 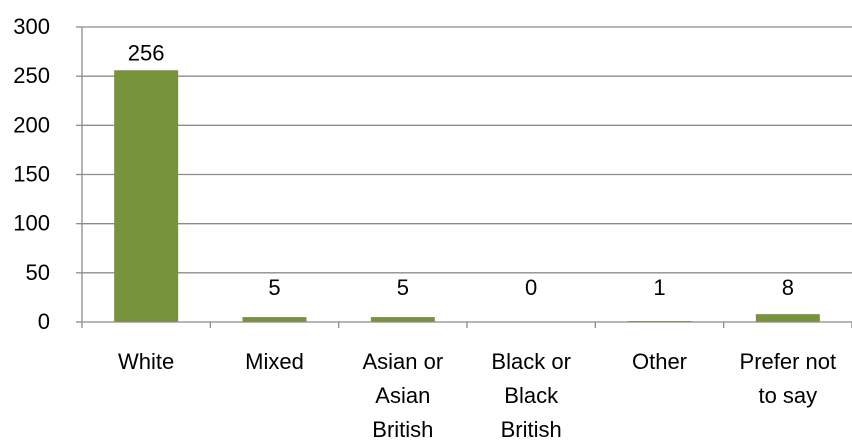 What do you see at coordinates (31, 26) in the screenshot?
I see `y-tick-label-300: 300` at bounding box center [31, 26].